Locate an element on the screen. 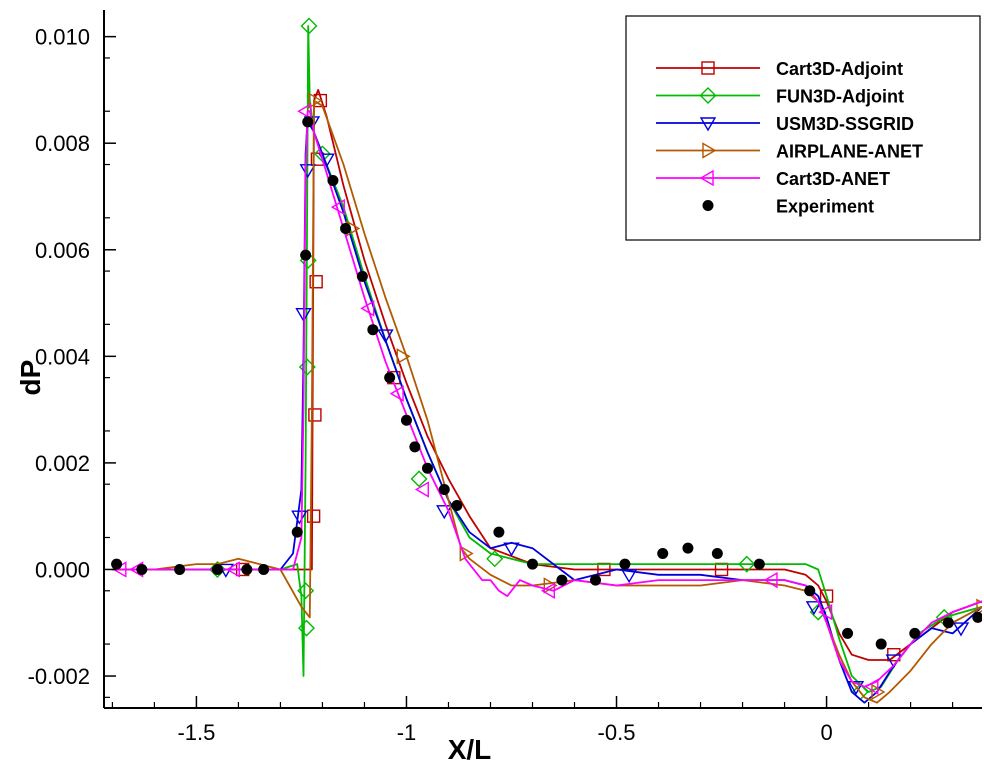 The width and height of the screenshot is (984, 766). legend-marker-fun3d-adjoint is located at coordinates (708, 95).